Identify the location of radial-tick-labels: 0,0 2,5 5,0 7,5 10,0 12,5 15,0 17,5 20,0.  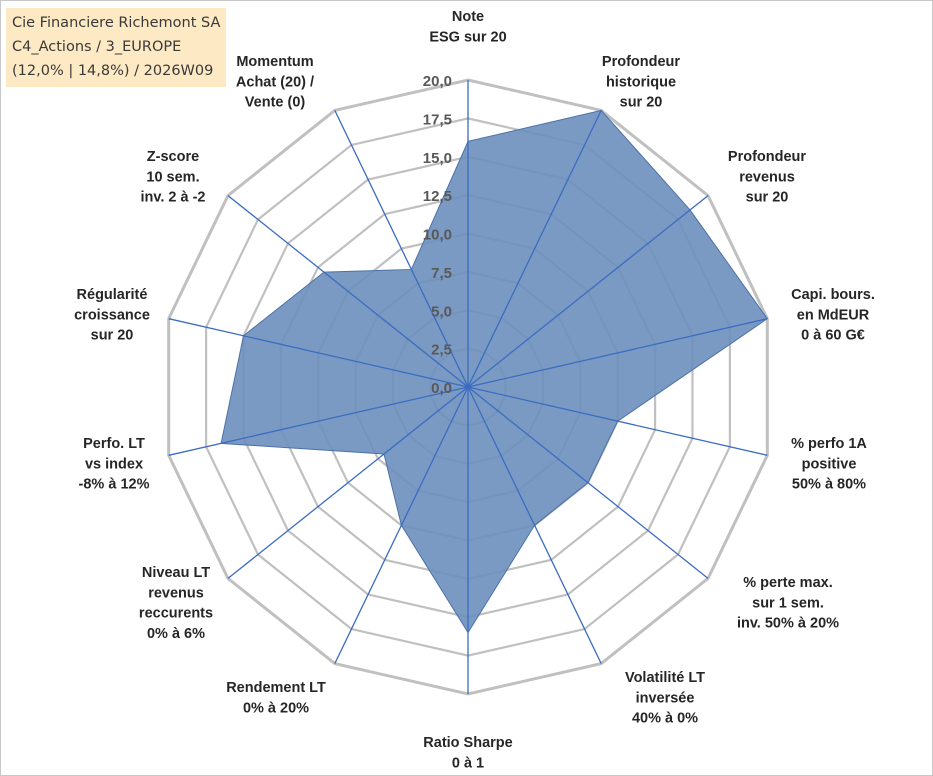
(437, 235).